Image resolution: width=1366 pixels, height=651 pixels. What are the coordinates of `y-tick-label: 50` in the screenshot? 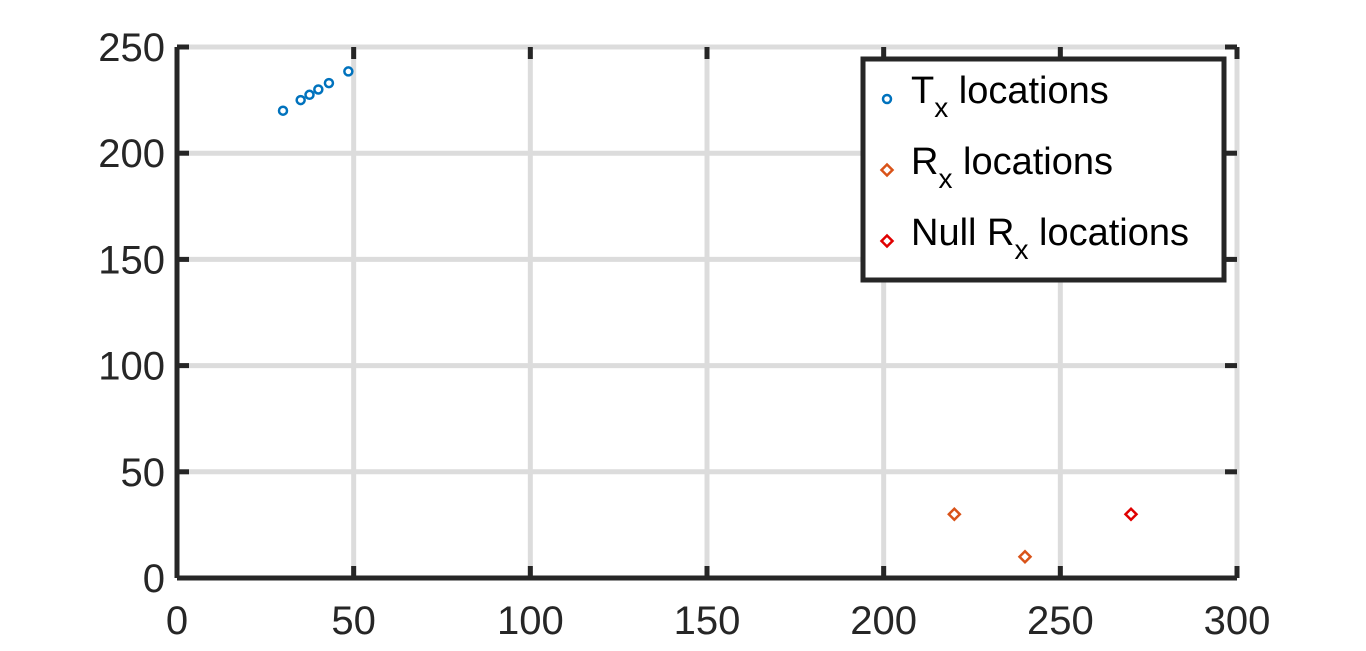 It's located at (143, 473).